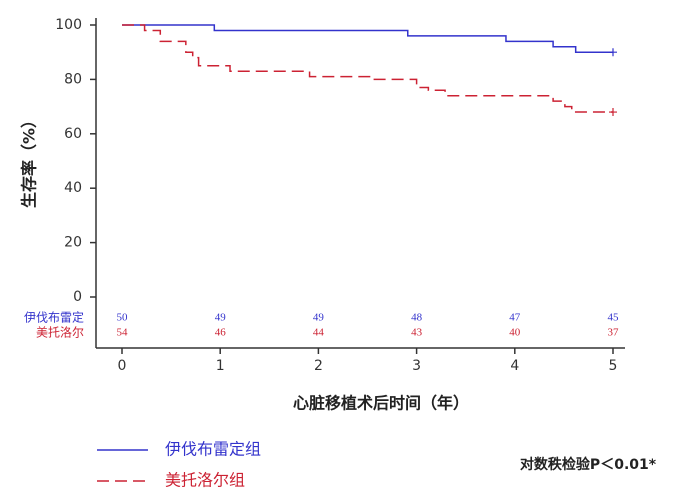  I want to click on x-tick-label: 4, so click(514, 366).